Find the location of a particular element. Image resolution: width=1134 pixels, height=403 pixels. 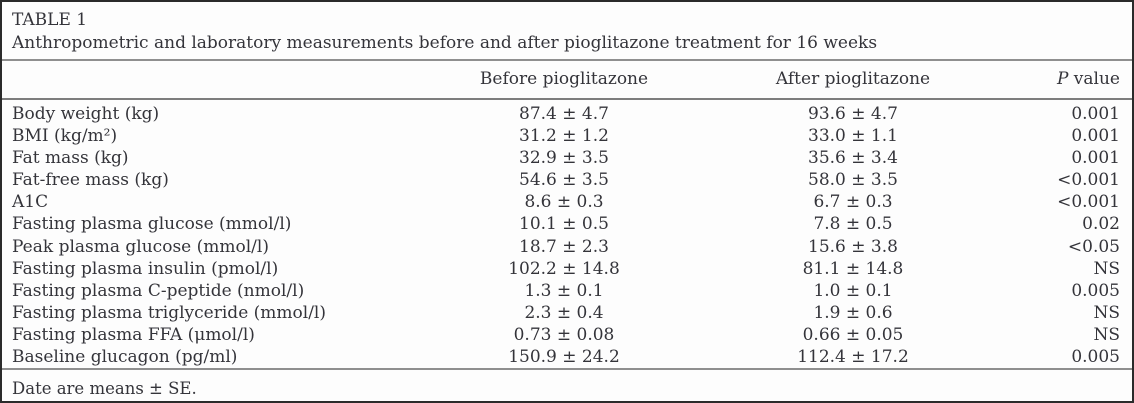

before-value: 87.4 ± 4.7 is located at coordinates (564, 114).